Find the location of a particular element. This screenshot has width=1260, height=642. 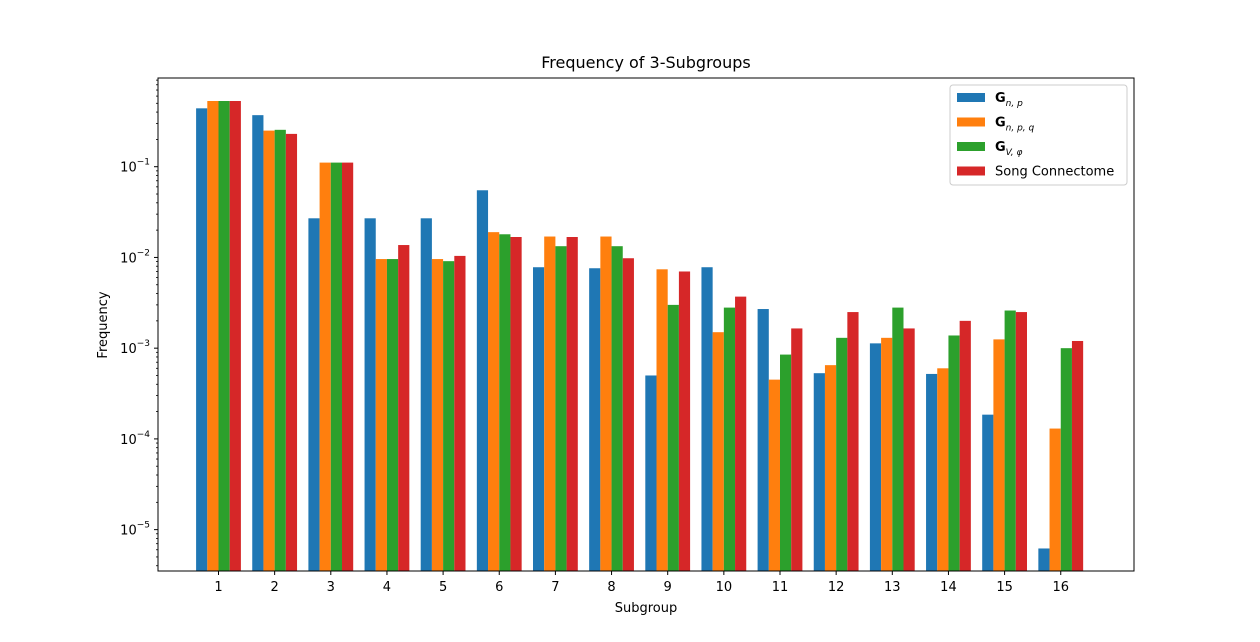

x-tick-label: 3 is located at coordinates (331, 587).